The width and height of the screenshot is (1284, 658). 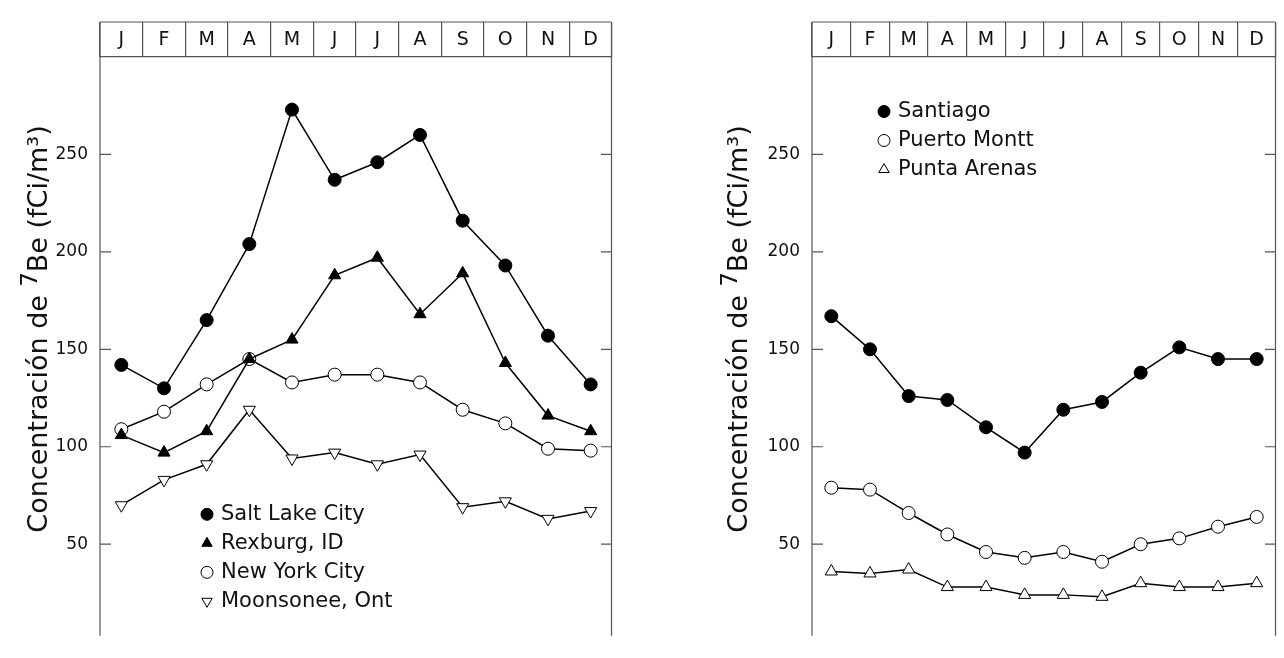 What do you see at coordinates (293, 570) in the screenshot?
I see `legend-label: New York City` at bounding box center [293, 570].